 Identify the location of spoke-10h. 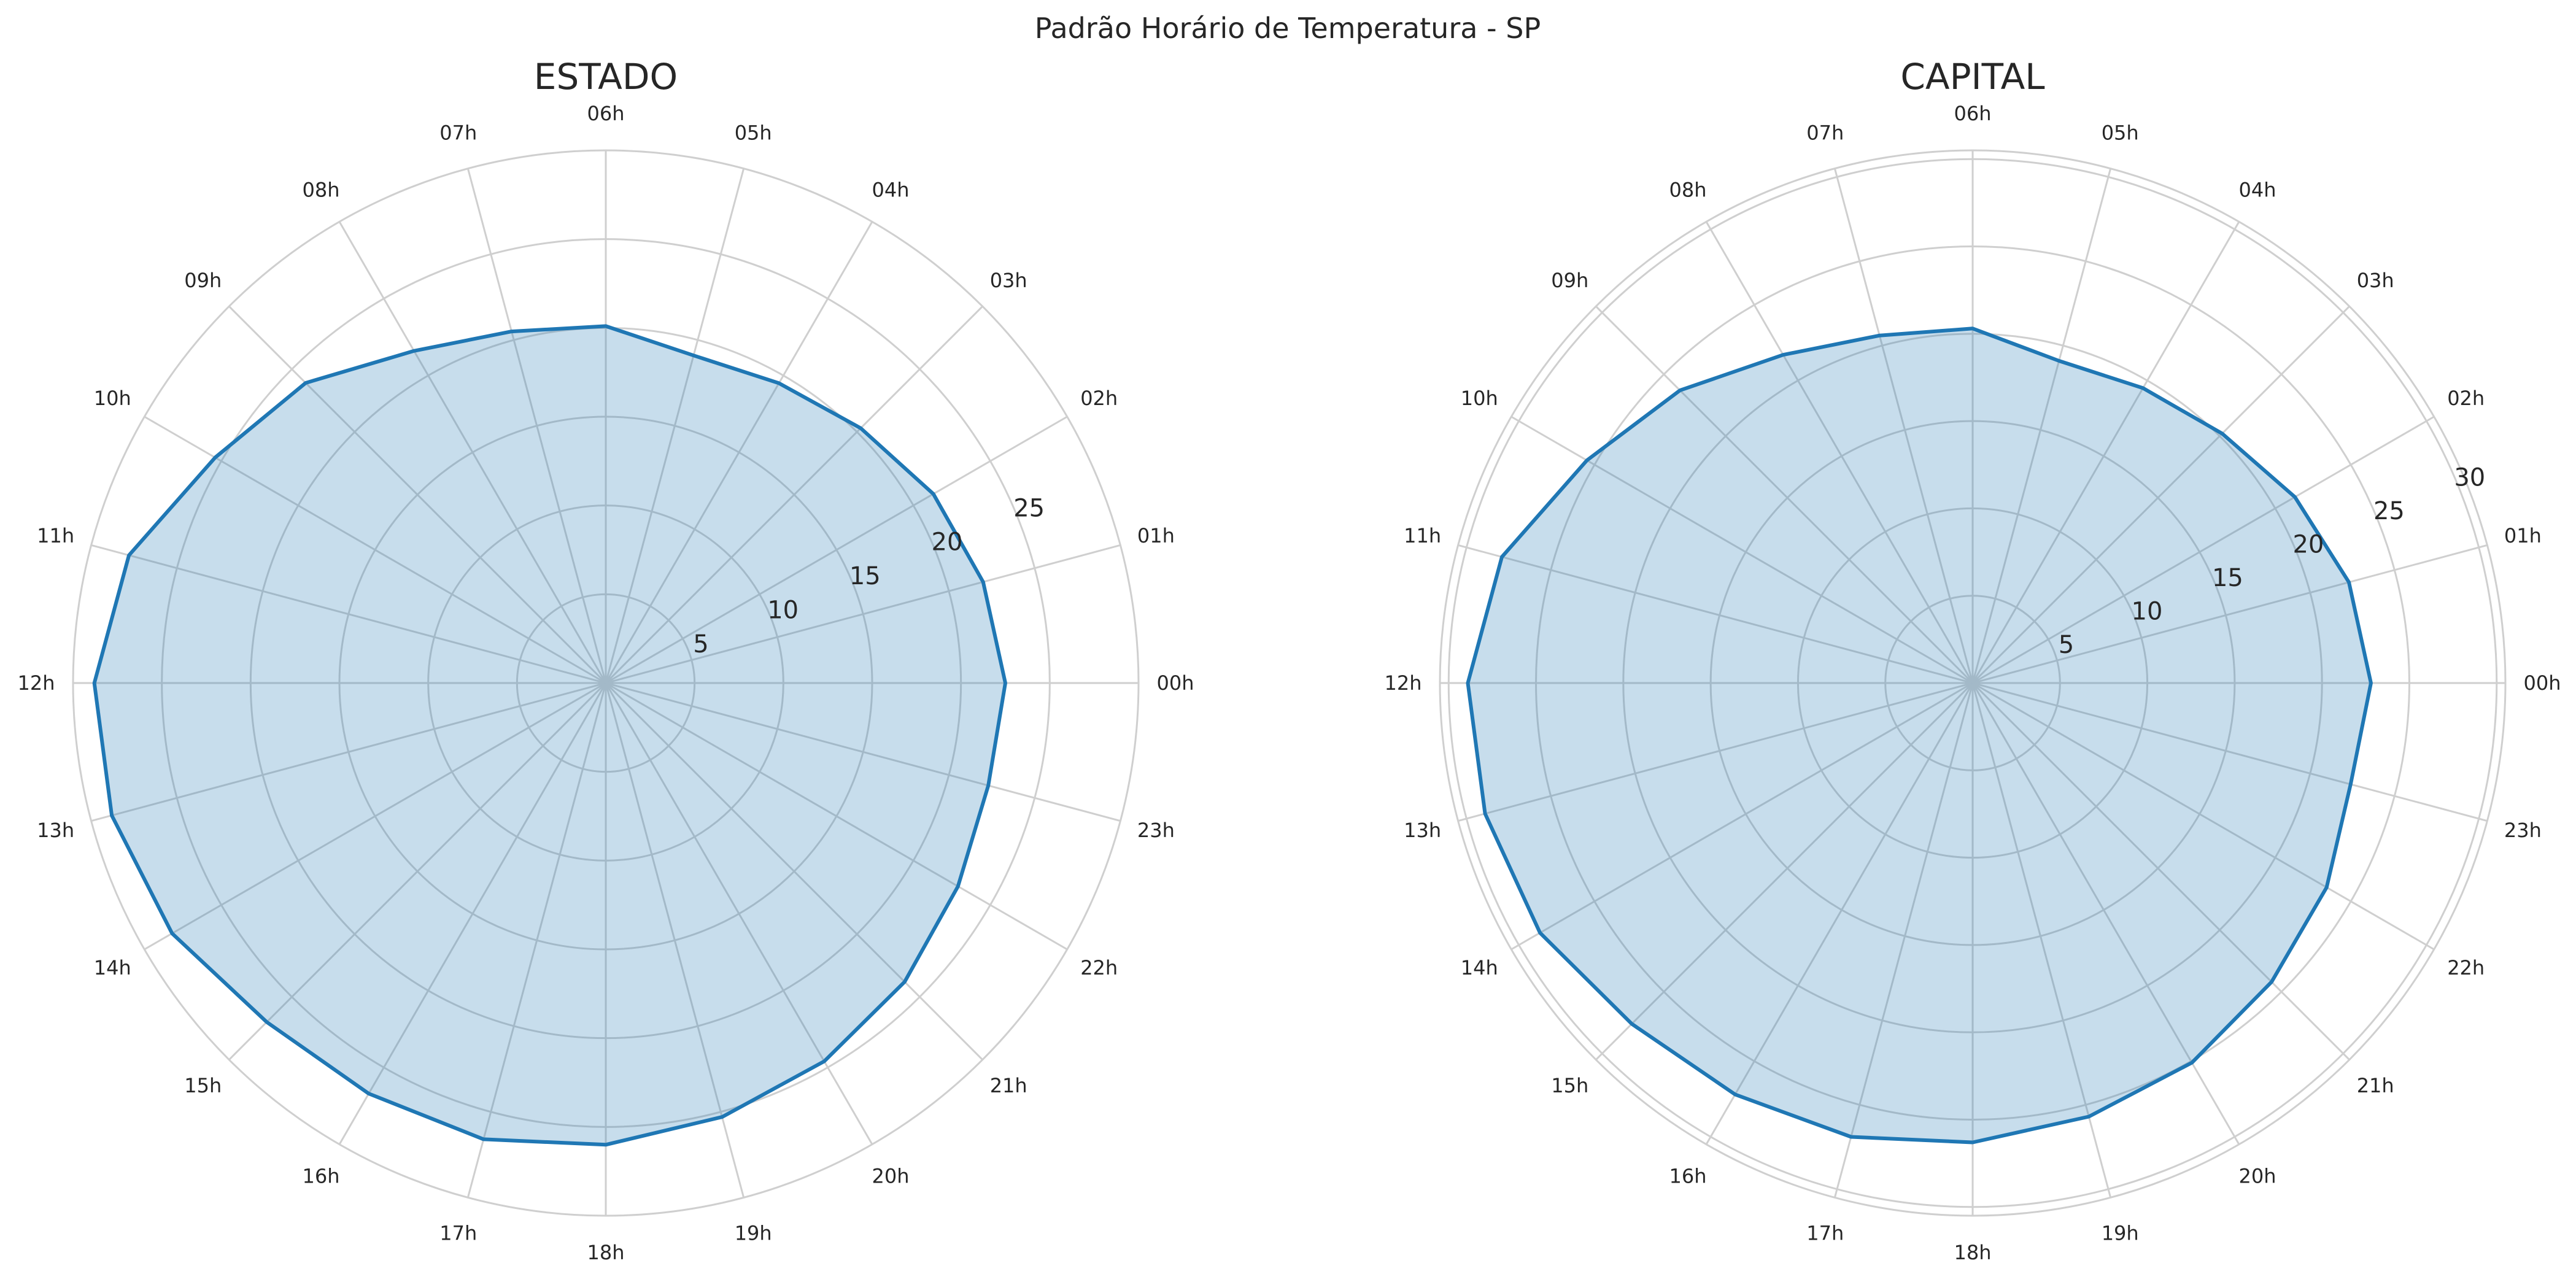
(375, 549).